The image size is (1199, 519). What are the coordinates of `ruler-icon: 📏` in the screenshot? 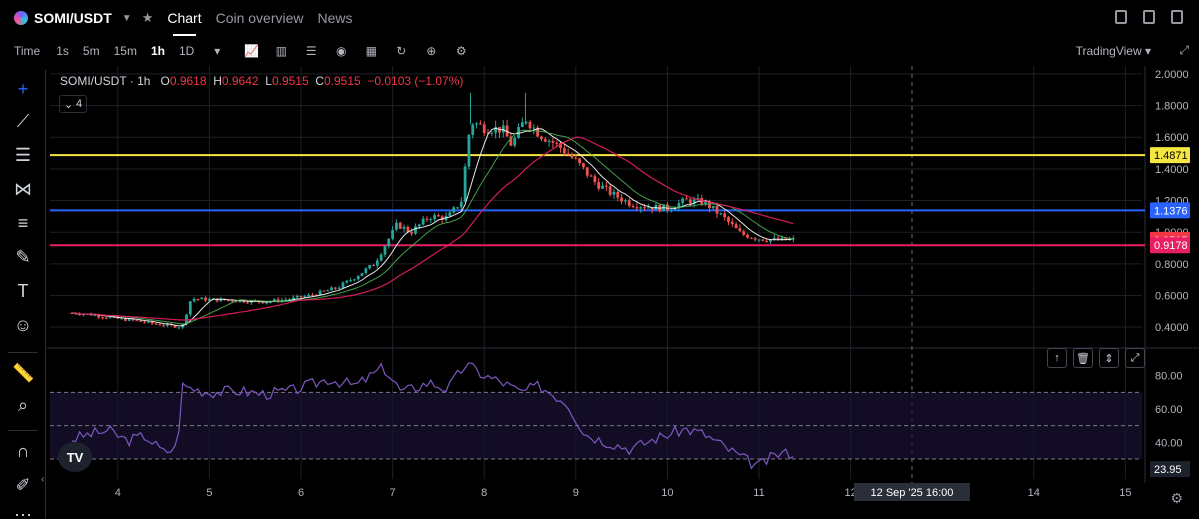 It's located at (23, 373).